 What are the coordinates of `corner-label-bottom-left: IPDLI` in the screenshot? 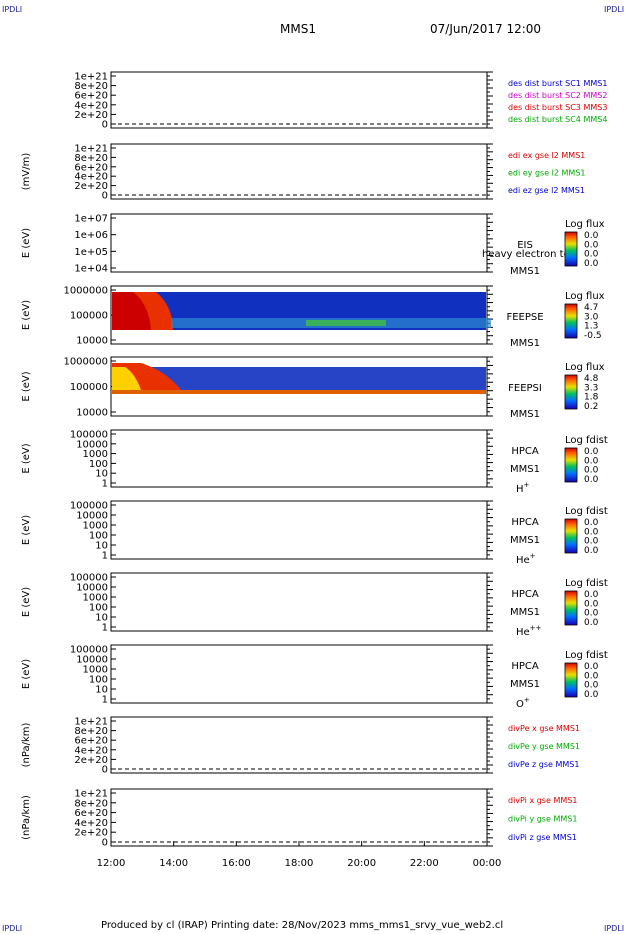 It's located at (12, 928).